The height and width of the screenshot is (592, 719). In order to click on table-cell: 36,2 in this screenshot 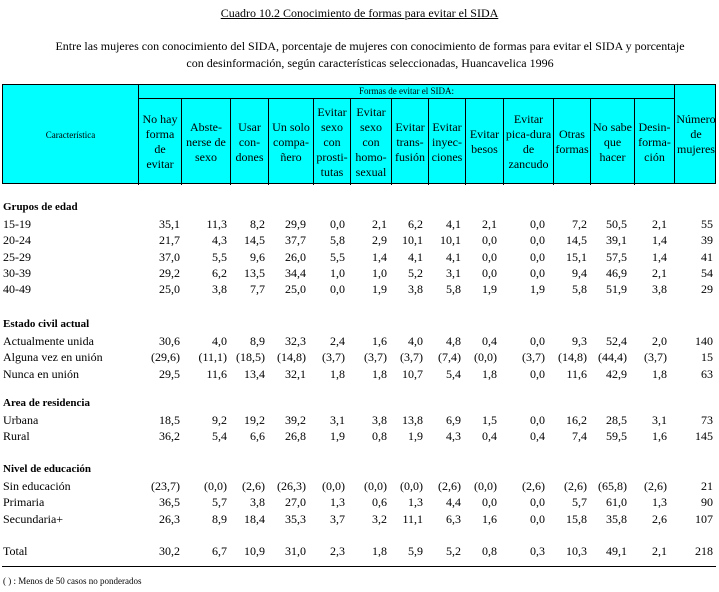, I will do `click(169, 436)`.